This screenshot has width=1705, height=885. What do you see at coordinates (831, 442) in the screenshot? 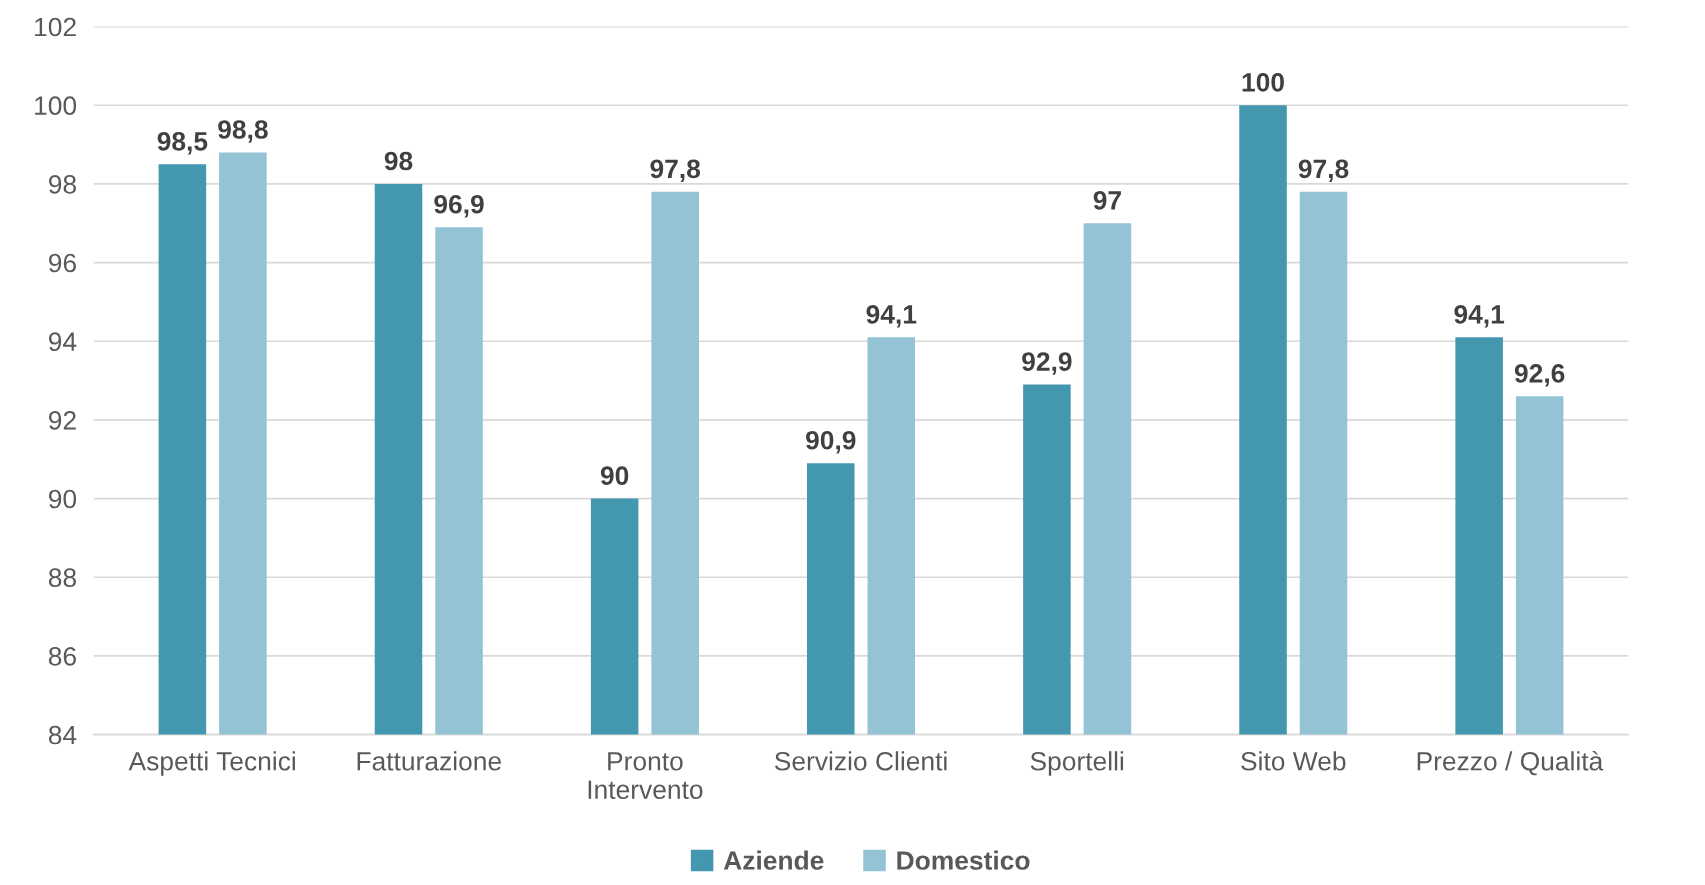
I see `data-label: 90,9` at bounding box center [831, 442].